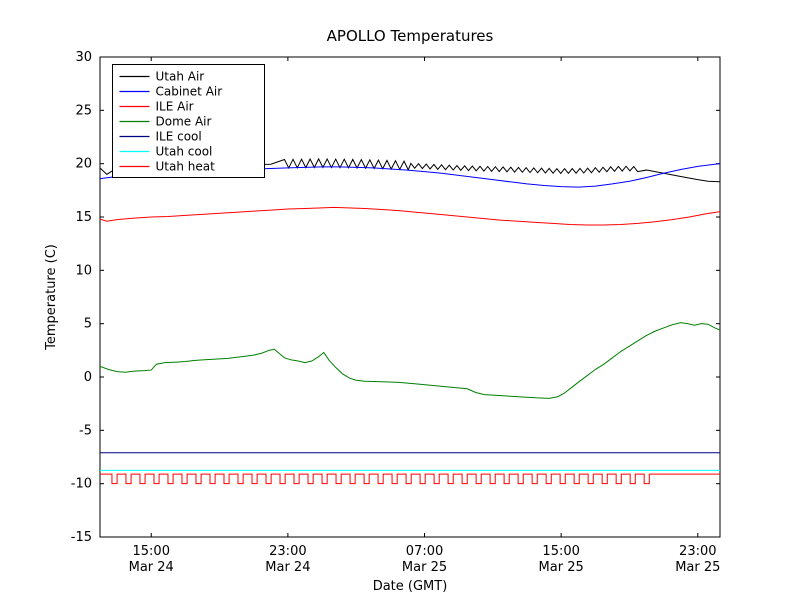 This screenshot has height=605, width=800. What do you see at coordinates (88, 377) in the screenshot?
I see `y-tick-label: 0` at bounding box center [88, 377].